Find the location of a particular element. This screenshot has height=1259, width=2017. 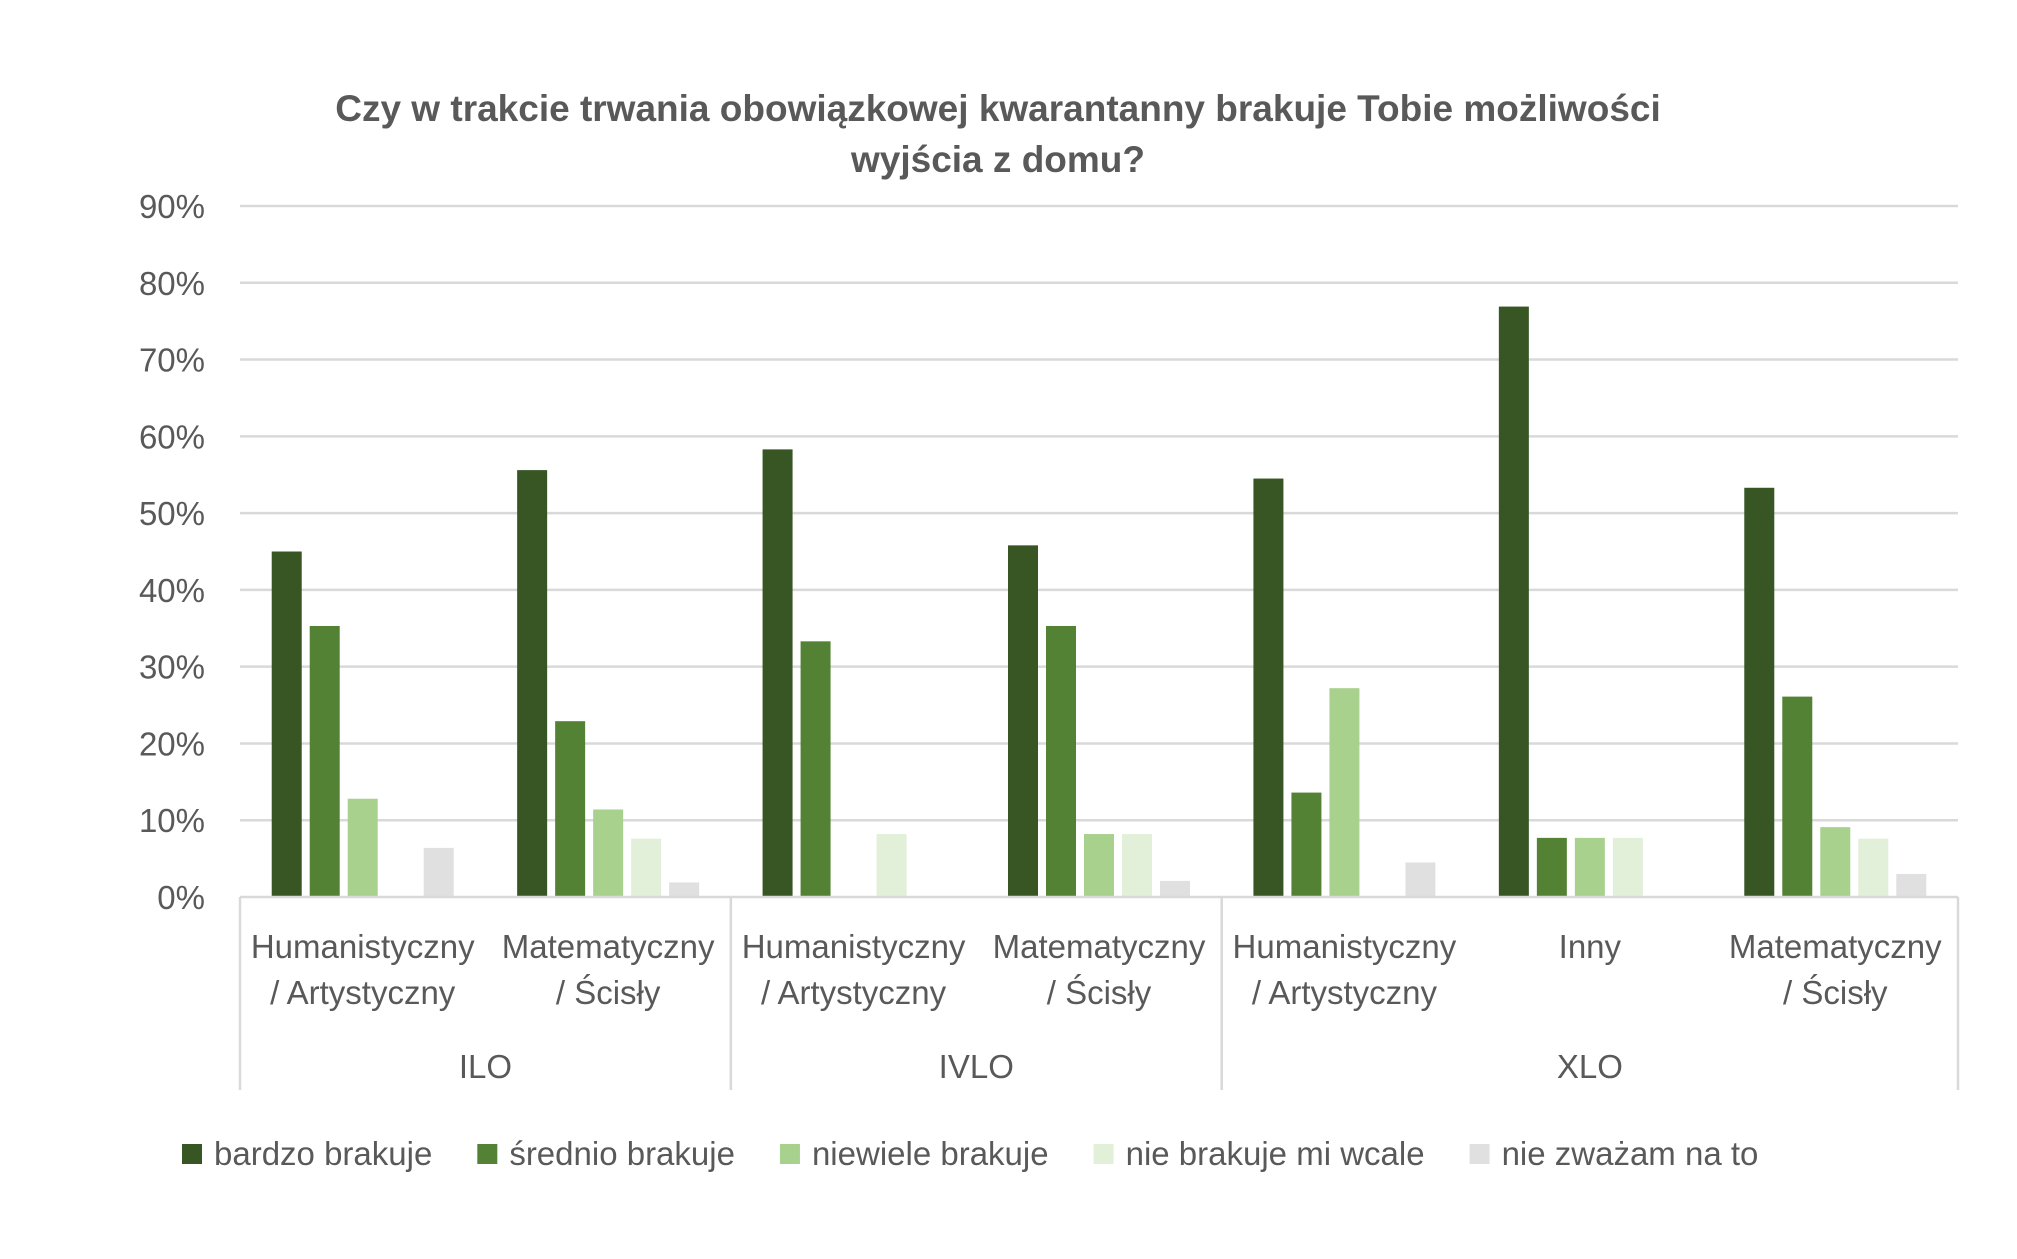

legend-label: nie zważam na to is located at coordinates (1630, 1153).